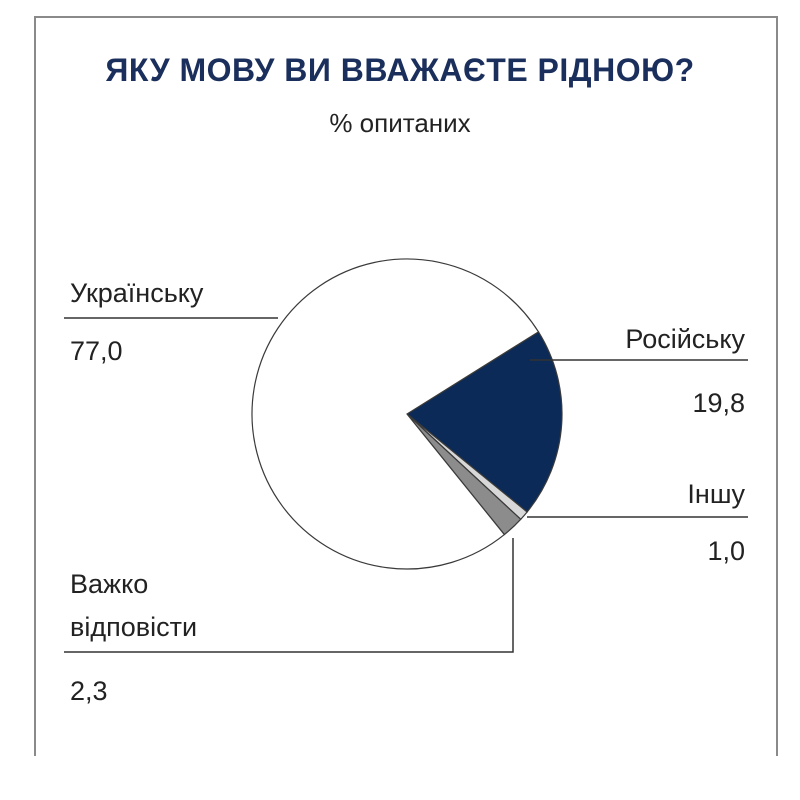 The image size is (800, 800). What do you see at coordinates (109, 584) in the screenshot?
I see `slice-label-3-line-1: Важко` at bounding box center [109, 584].